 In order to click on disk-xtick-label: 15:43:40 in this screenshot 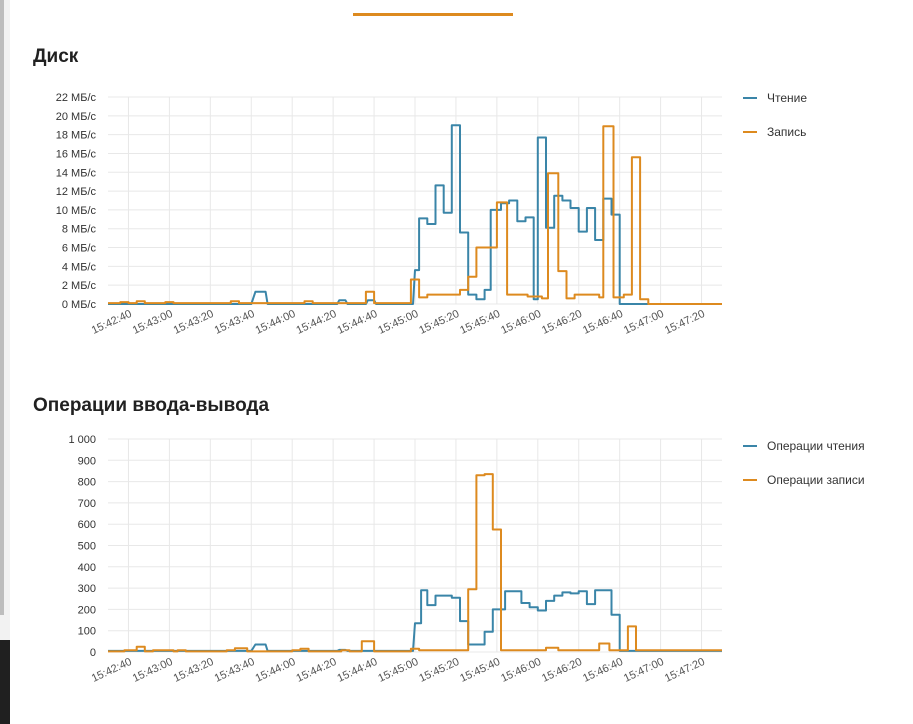, I will do `click(235, 322)`.